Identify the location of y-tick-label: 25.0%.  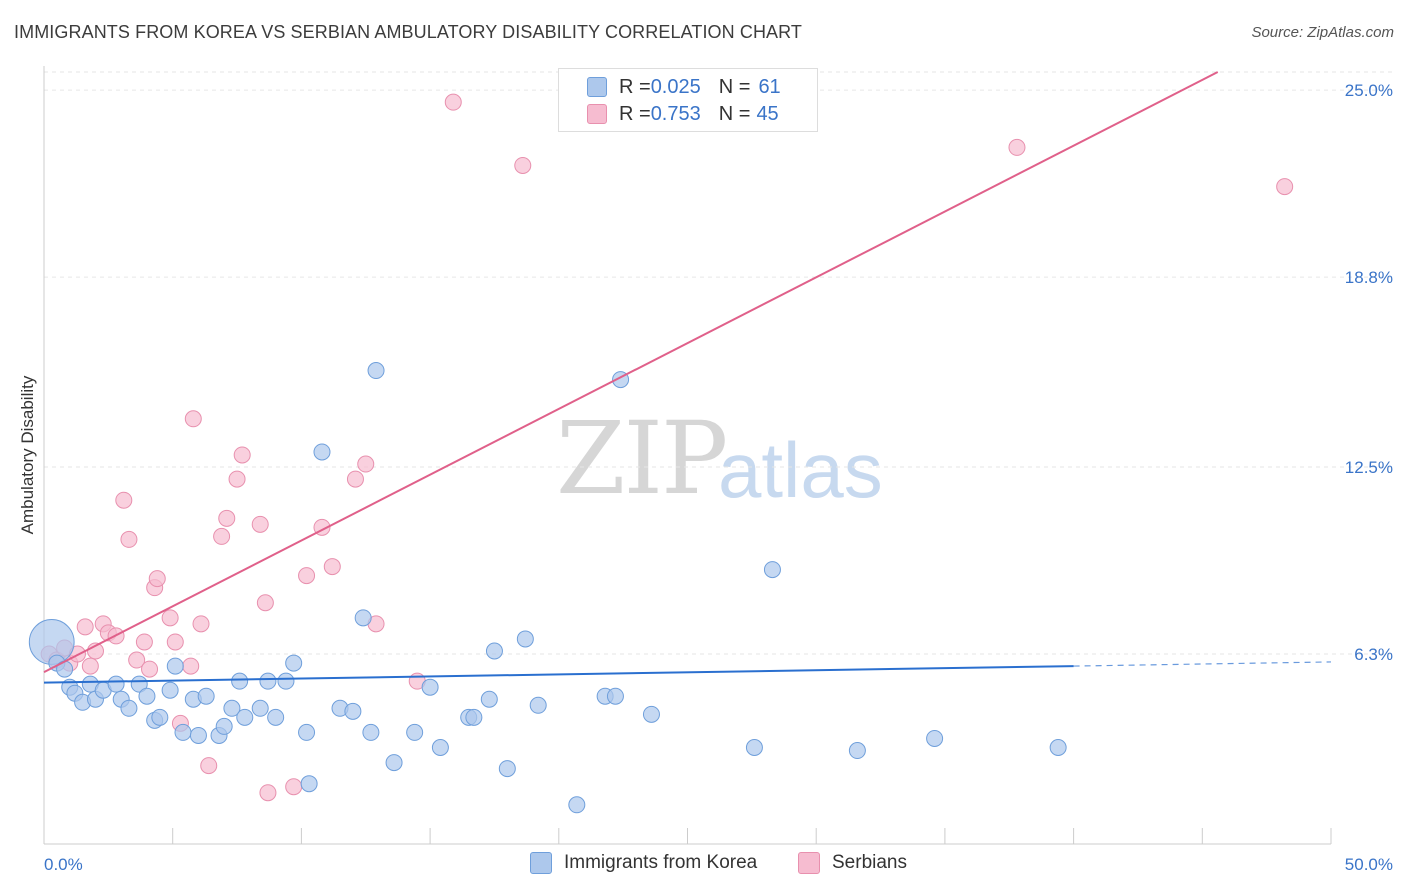
(1369, 90).